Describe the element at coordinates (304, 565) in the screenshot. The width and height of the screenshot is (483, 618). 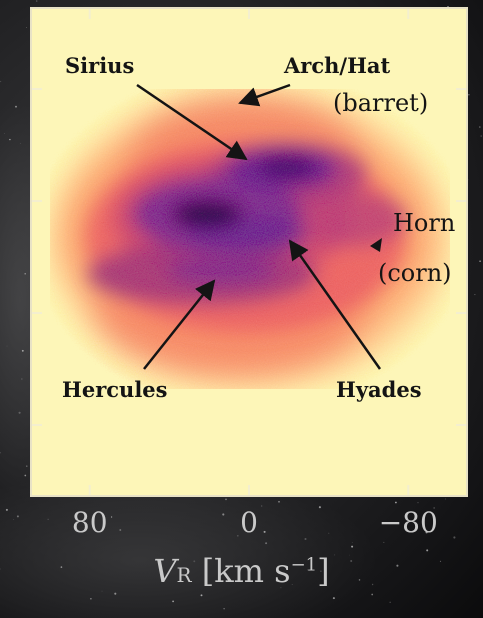
I see `x-axis-exponent: −1` at that location.